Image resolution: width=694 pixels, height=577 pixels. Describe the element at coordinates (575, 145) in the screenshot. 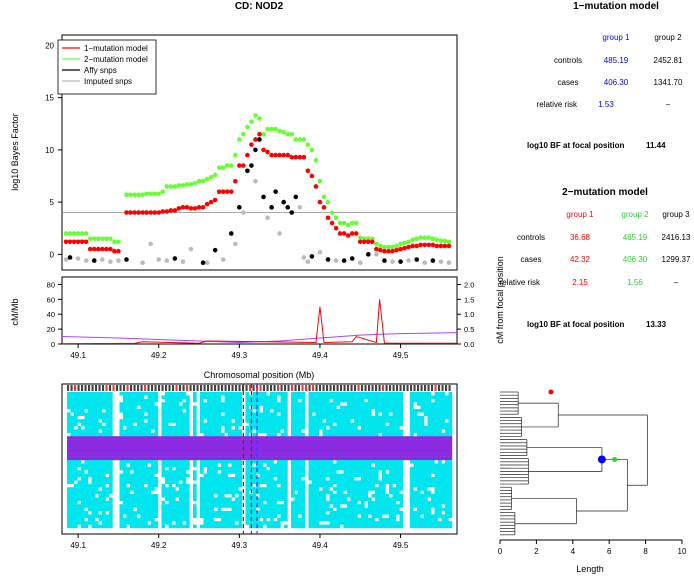

I see `t1-bf-label: log10 BF at focal position` at that location.